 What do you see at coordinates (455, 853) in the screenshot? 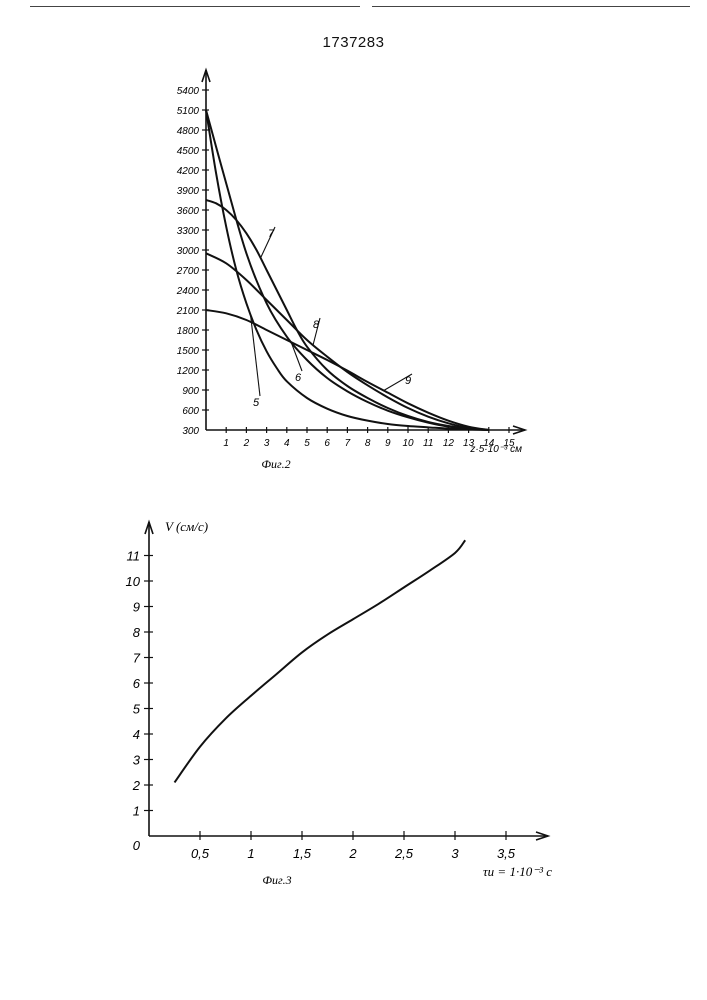
I see `x-tick-label-fig3: 3` at bounding box center [455, 853].